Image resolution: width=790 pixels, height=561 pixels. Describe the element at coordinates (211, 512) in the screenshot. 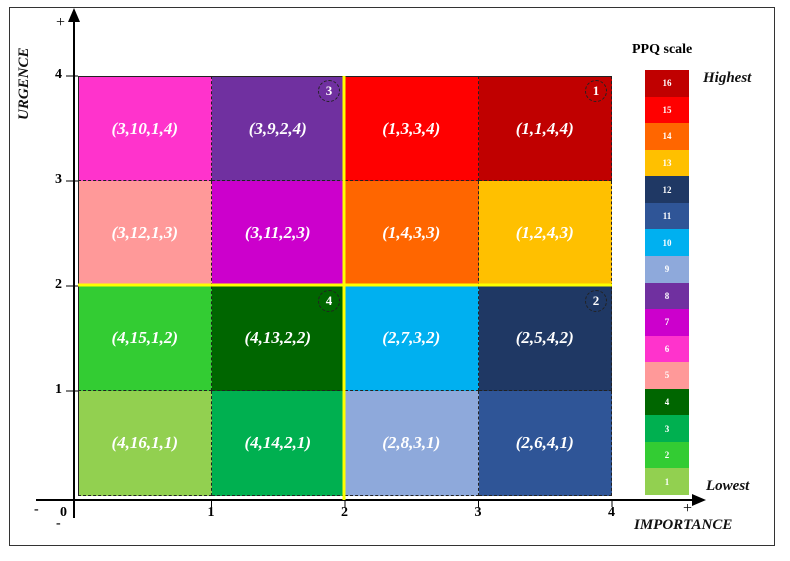

I see `x-tick-label: 1` at that location.